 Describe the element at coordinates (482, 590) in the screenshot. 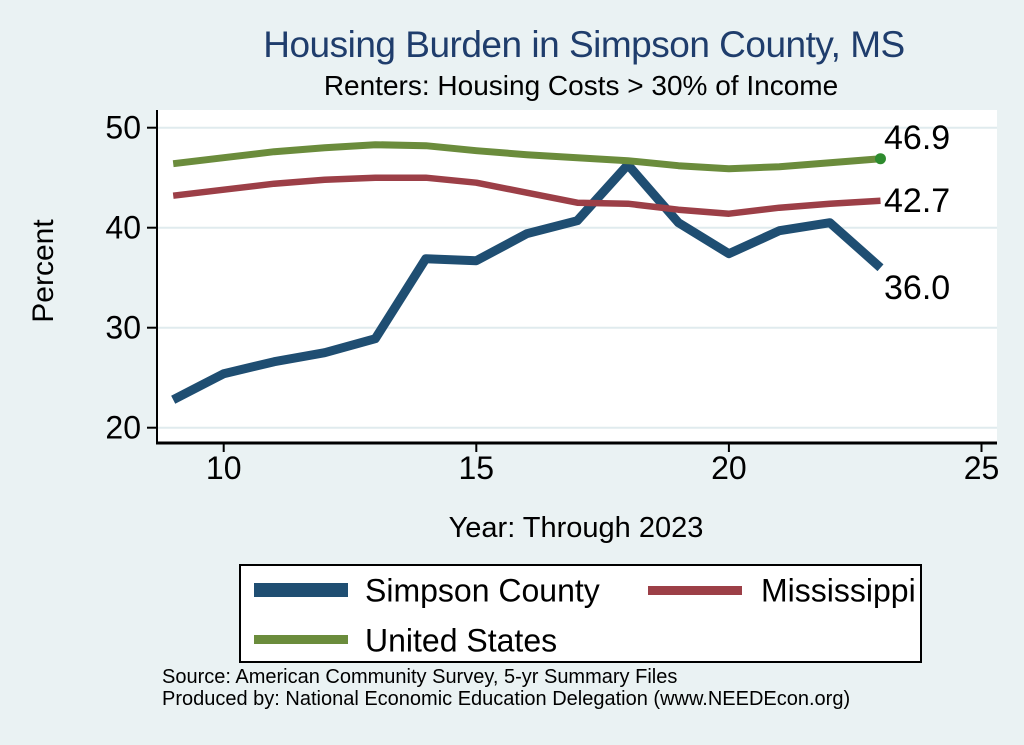

I see `legend-label-simpson-county: Simpson County` at that location.